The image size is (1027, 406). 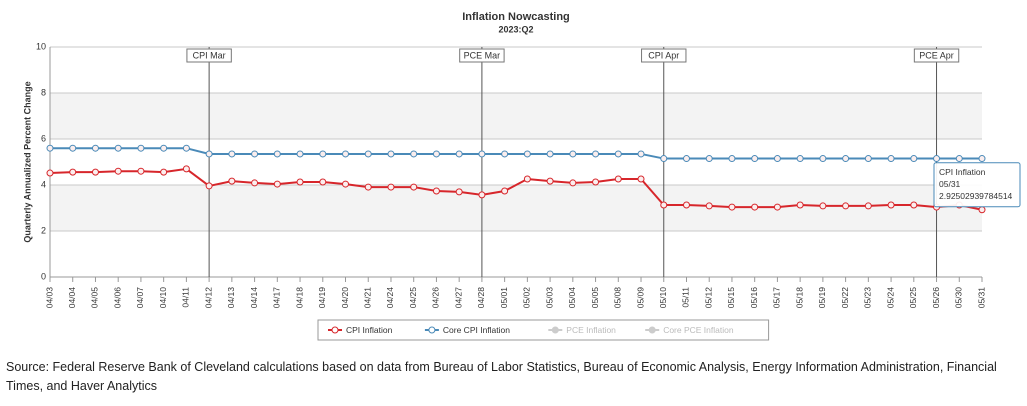 I want to click on x-tick-label: 05/09, so click(x=640, y=298).